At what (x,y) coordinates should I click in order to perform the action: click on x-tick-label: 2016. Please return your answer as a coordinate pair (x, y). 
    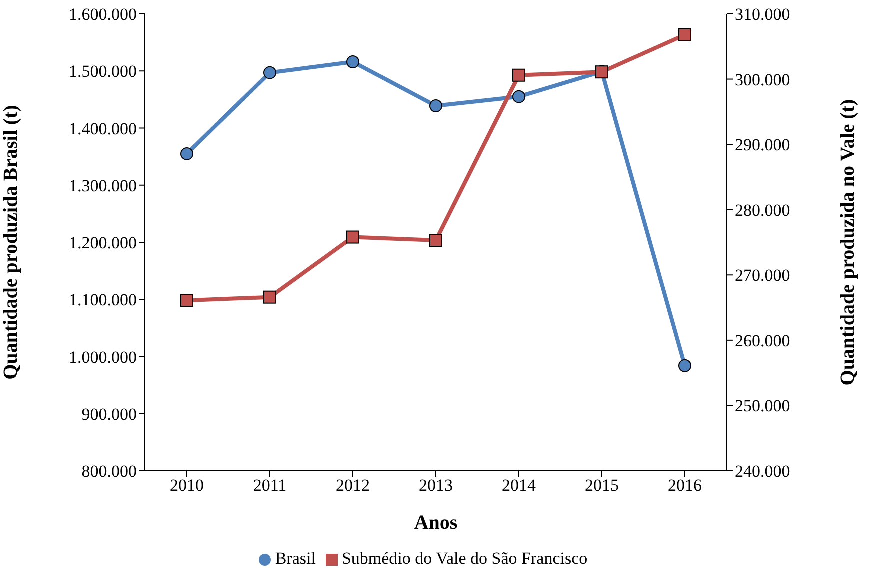
    Looking at the image, I should click on (685, 486).